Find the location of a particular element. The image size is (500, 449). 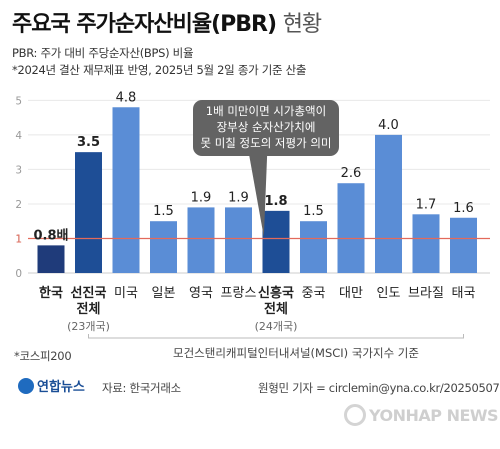

y-tick-label: 0 is located at coordinates (18, 274).